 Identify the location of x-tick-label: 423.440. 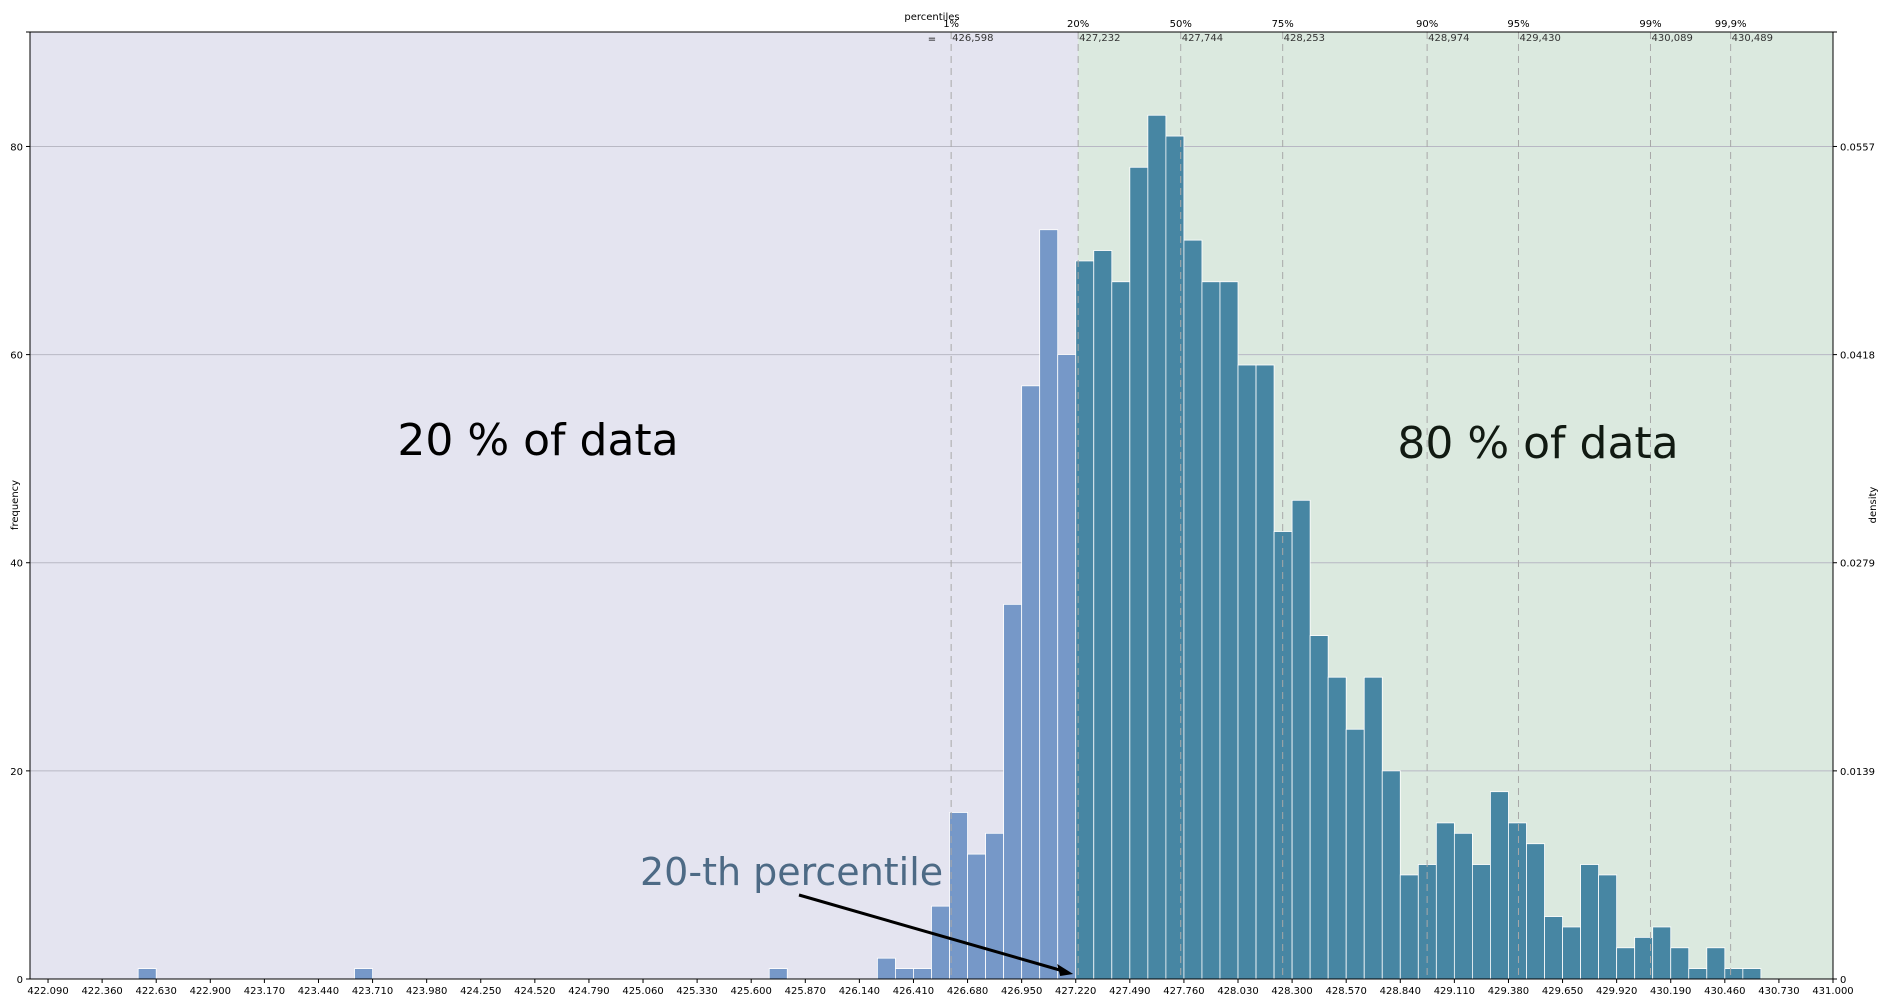
(318, 991).